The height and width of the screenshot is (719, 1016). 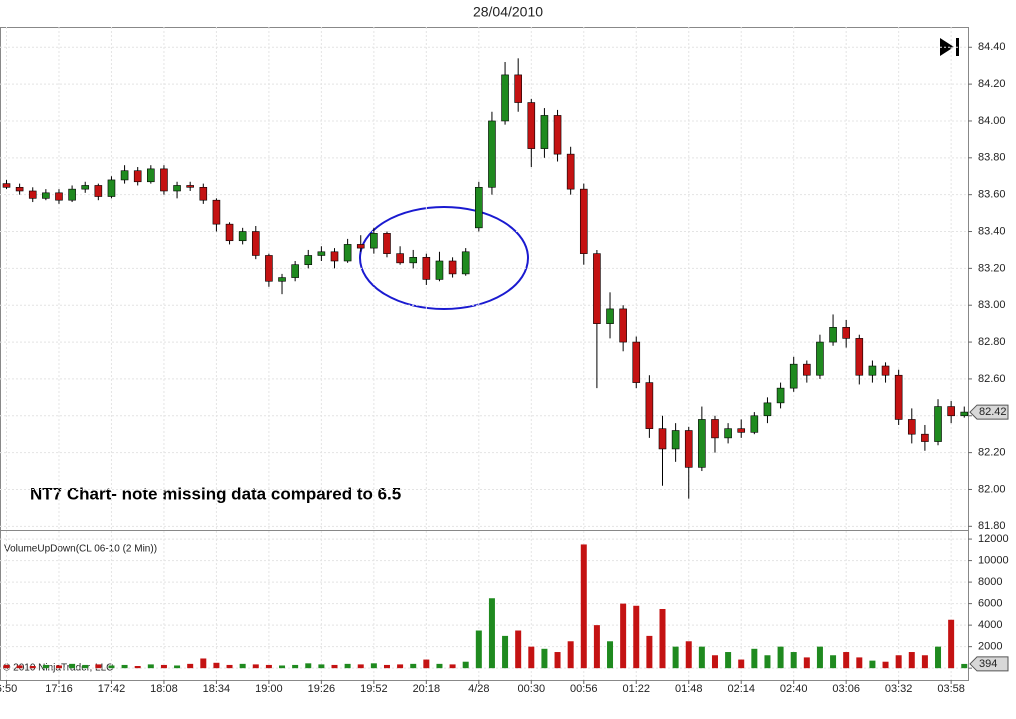 I want to click on x-tick-label: 17:42, so click(x=112, y=689).